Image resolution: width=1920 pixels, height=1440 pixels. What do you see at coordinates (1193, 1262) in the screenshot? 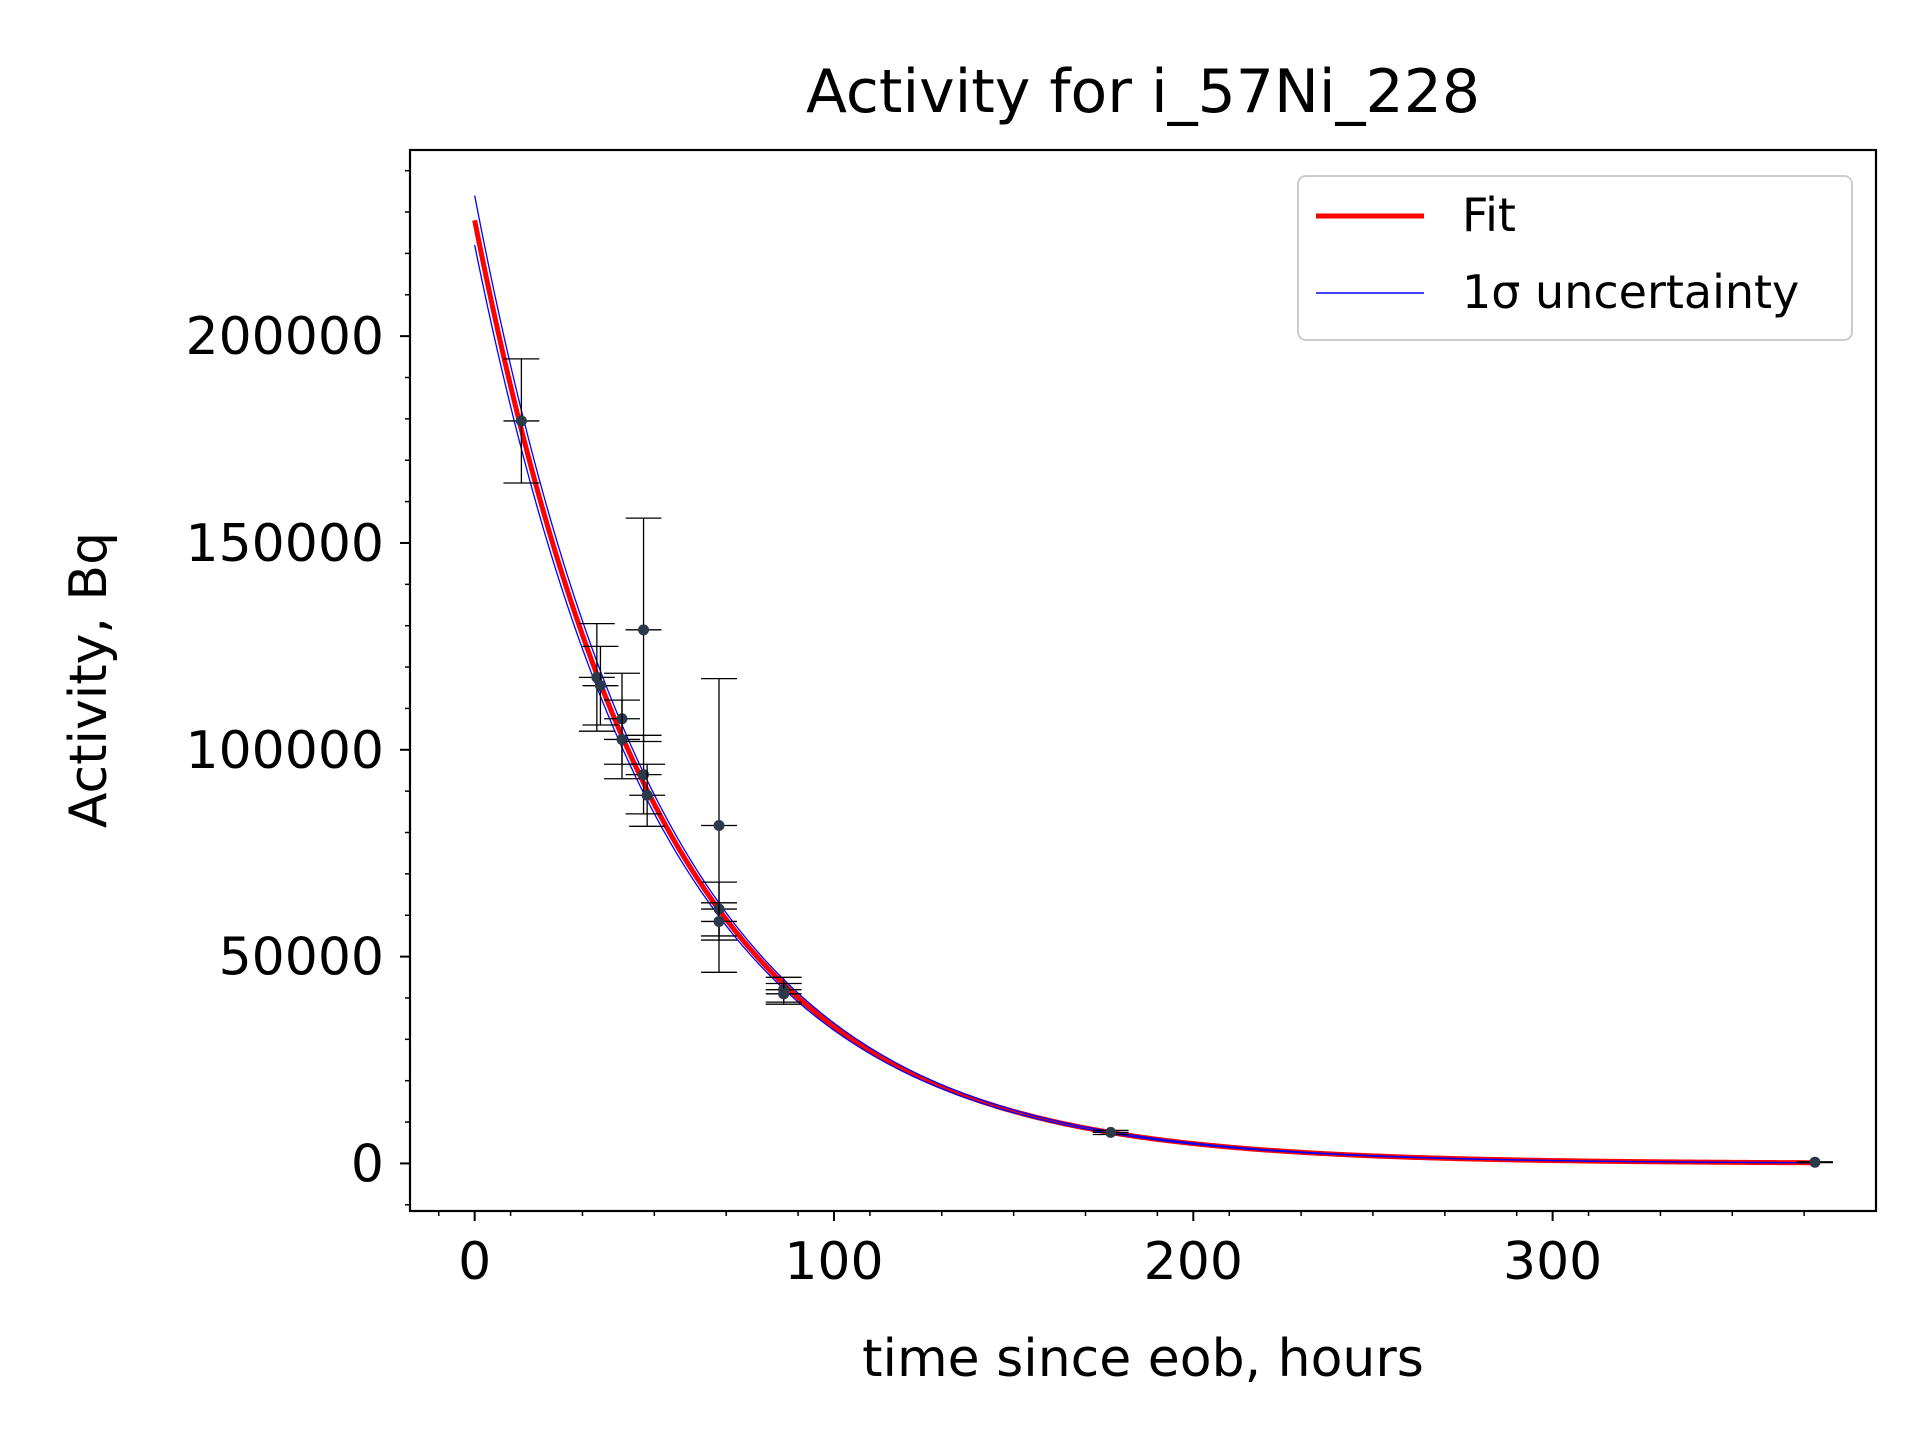
I see `x-tick-label: 200` at bounding box center [1193, 1262].